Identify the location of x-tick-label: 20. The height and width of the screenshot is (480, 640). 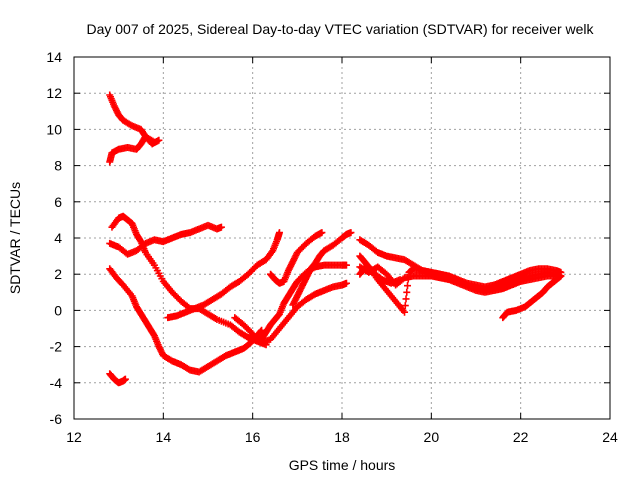
(432, 437).